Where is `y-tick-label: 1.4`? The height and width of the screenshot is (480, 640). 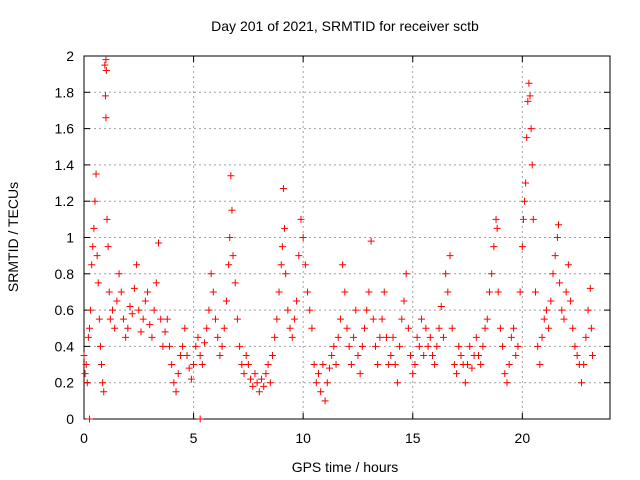
y-tick-label: 1.4 is located at coordinates (65, 165).